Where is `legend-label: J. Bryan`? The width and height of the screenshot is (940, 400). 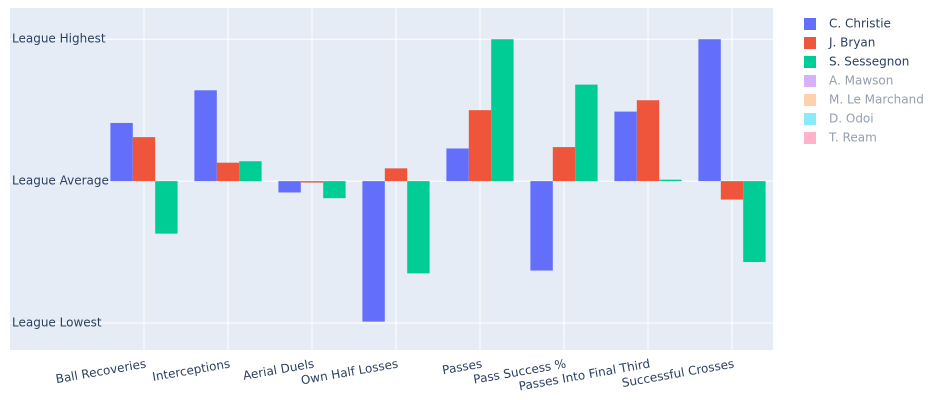 legend-label: J. Bryan is located at coordinates (851, 43).